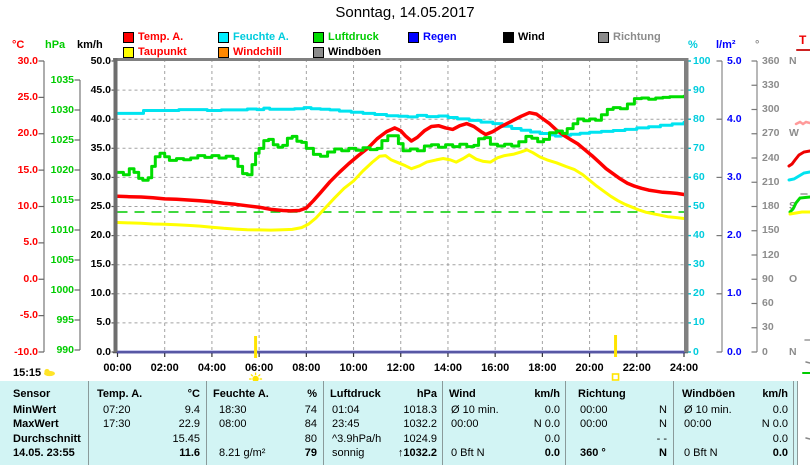  What do you see at coordinates (699, 293) in the screenshot?
I see `tick-label-humidity: 20` at bounding box center [699, 293].